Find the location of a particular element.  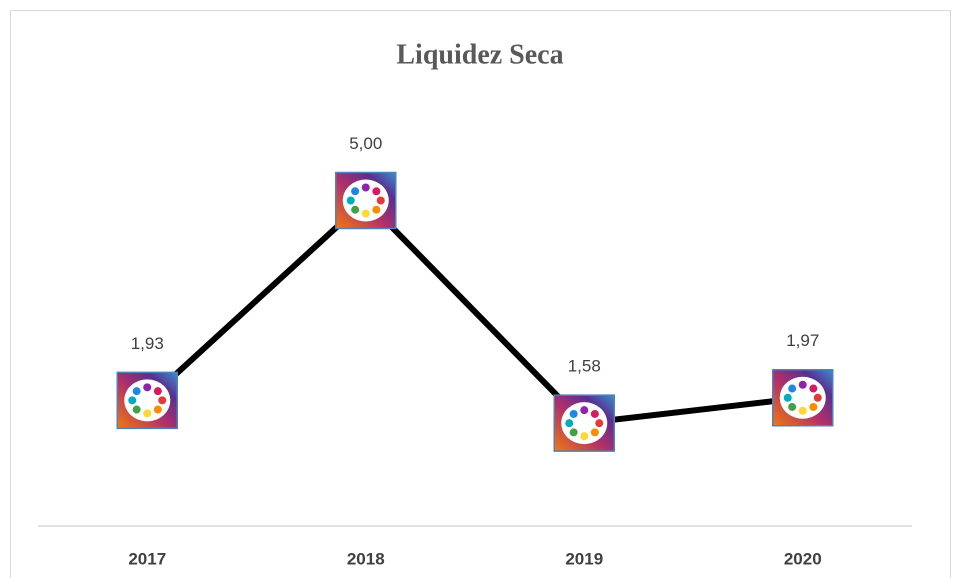

data-label: 5,00 is located at coordinates (365, 143).